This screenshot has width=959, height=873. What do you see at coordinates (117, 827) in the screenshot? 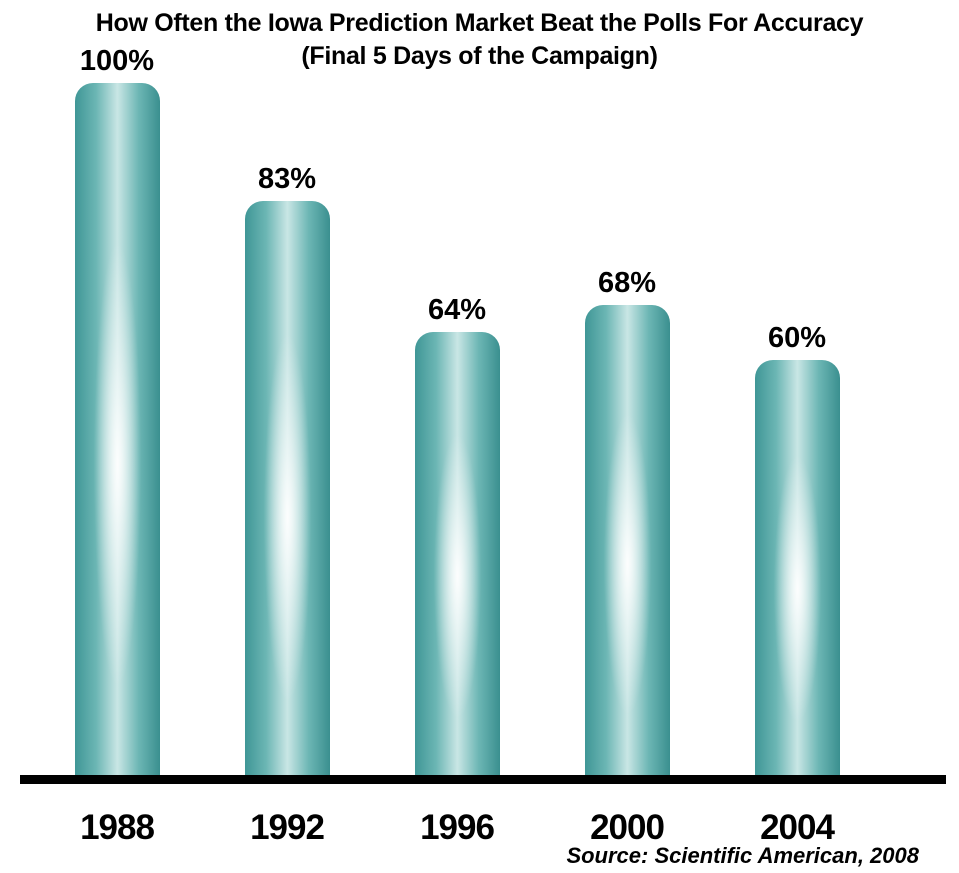
I see `x-tick-label: 1988` at bounding box center [117, 827].